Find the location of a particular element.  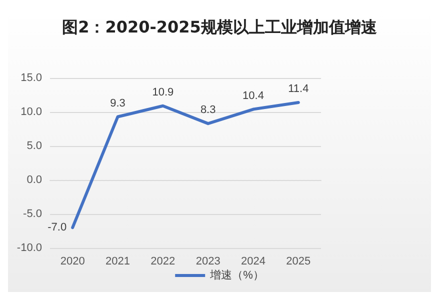

chart-title: 图2：2020-2025规模以上工业增加值增速 is located at coordinates (220, 27).